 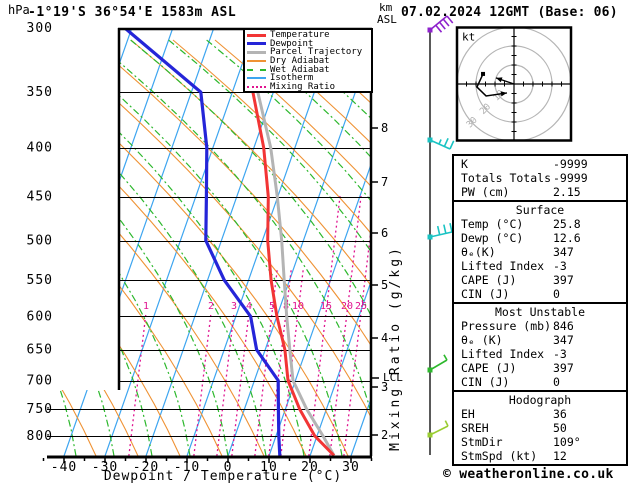 I want to click on table-row-value: -9999, so click(x=570, y=164).